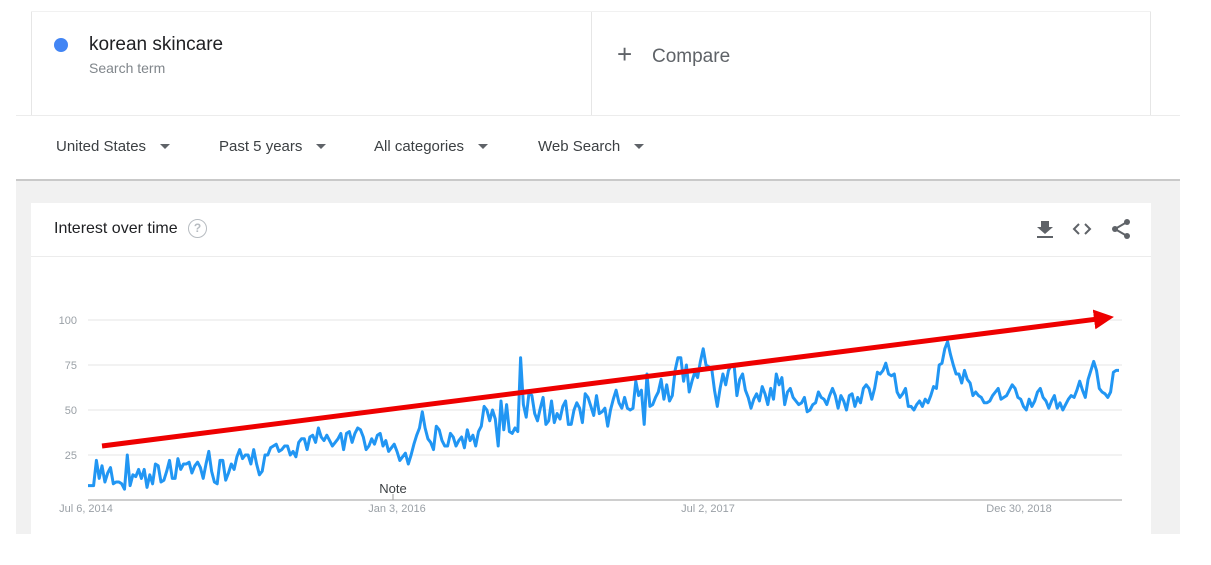 This screenshot has width=1211, height=565. What do you see at coordinates (625, 54) in the screenshot?
I see `plus-icon: +` at bounding box center [625, 54].